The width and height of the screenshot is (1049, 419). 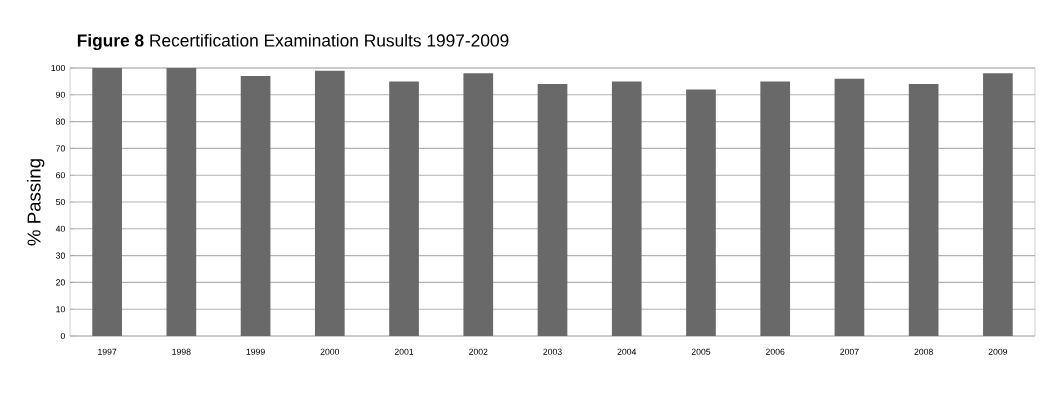 I want to click on y-tick-label: 40, so click(x=60, y=228).